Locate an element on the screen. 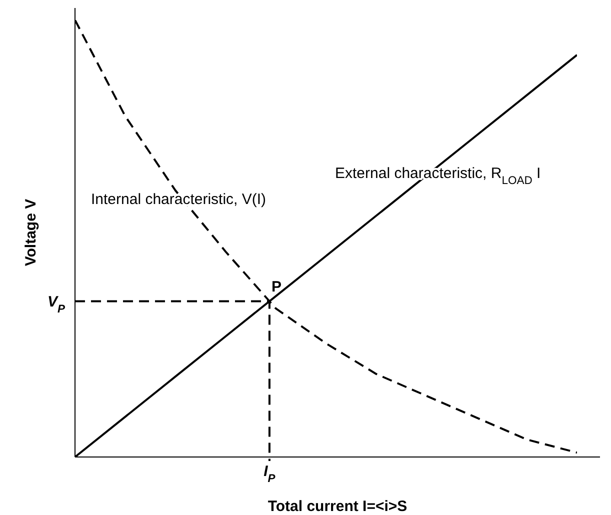  annotation: P is located at coordinates (276, 287).